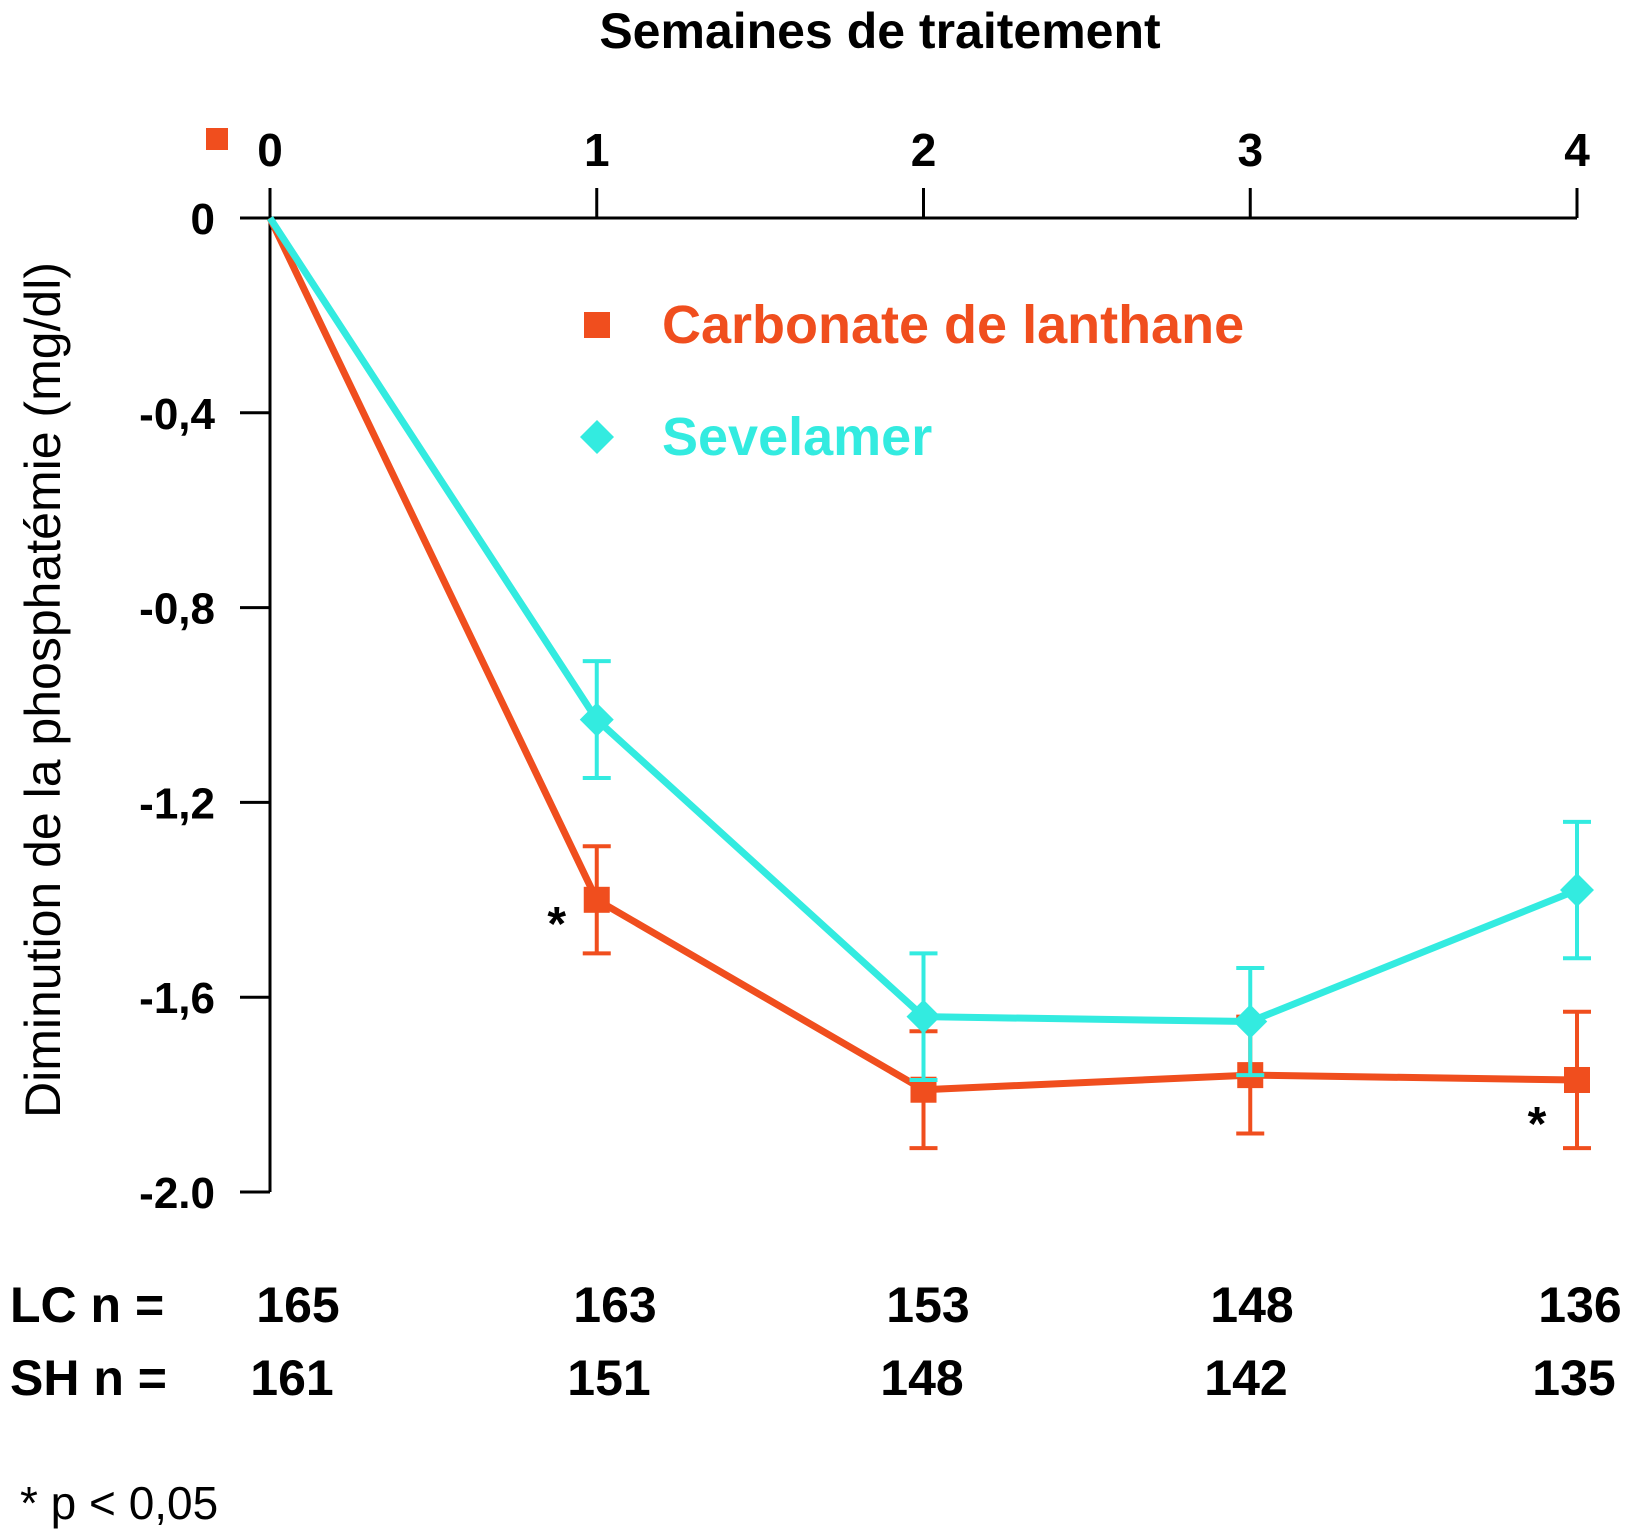 The image size is (1632, 1535). What do you see at coordinates (953, 325) in the screenshot?
I see `legend-label: Carbonate de lanthane` at bounding box center [953, 325].